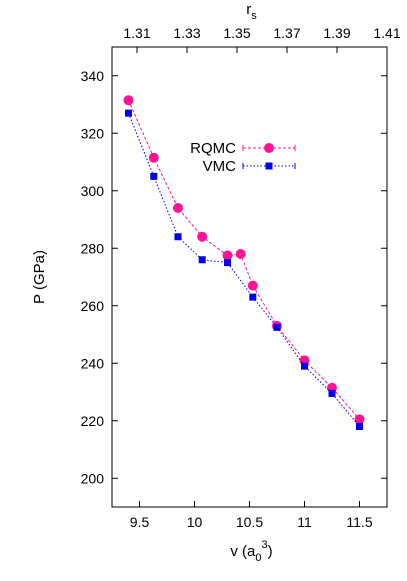  Describe the element at coordinates (269, 148) in the screenshot. I see `rqmc-legend-marker` at that location.